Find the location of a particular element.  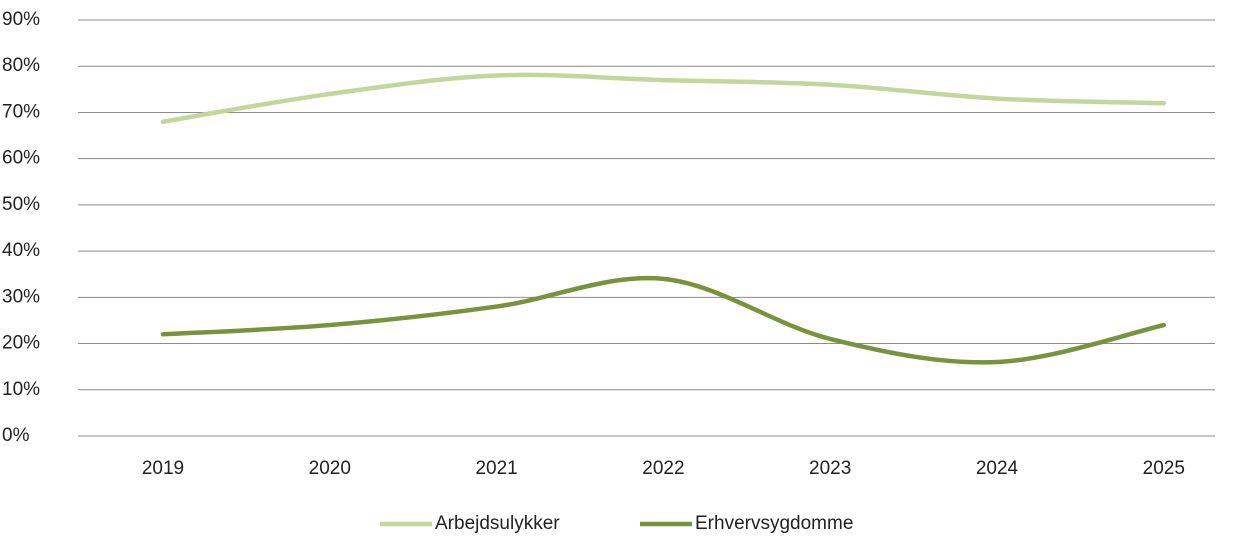

legend-label: Erhvervsygdomme is located at coordinates (774, 523).